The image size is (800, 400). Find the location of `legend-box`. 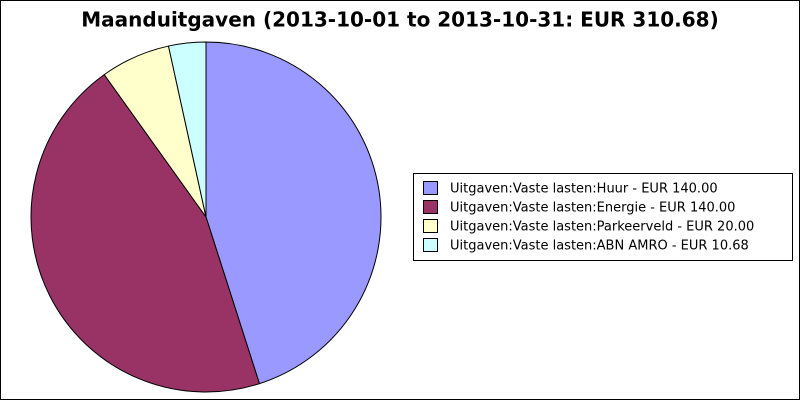

legend-box is located at coordinates (603, 217).